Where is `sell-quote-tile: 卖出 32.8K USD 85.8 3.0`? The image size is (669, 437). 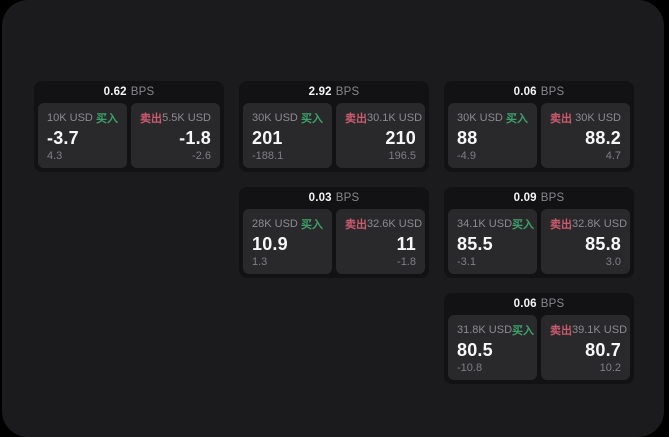
sell-quote-tile: 卖出 32.8K USD 85.8 3.0 is located at coordinates (585, 241).